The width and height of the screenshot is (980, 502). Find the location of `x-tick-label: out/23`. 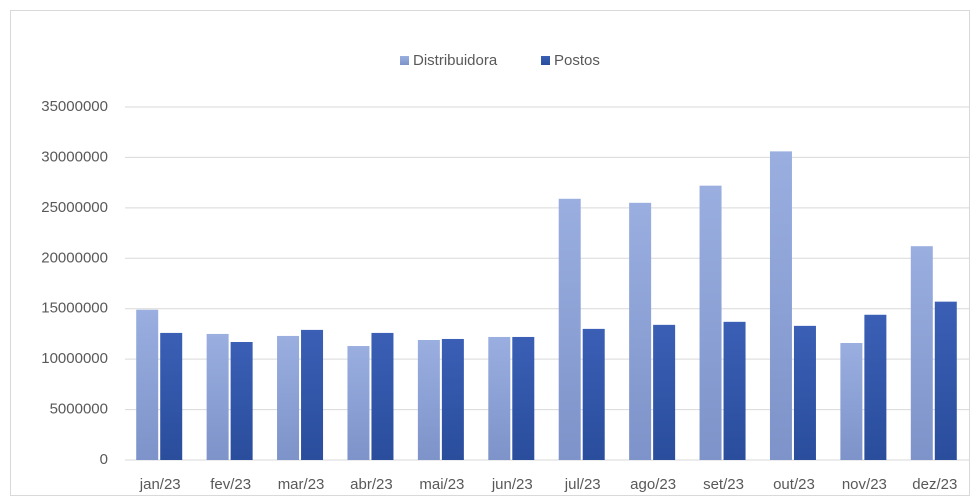

x-tick-label: out/23 is located at coordinates (794, 484).